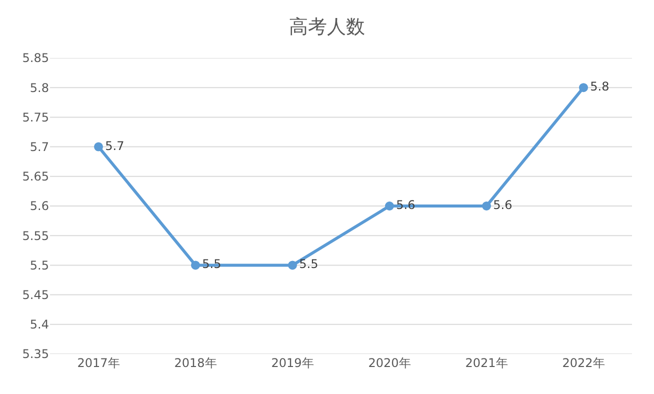 This screenshot has width=654, height=394. What do you see at coordinates (35, 235) in the screenshot?
I see `y-tick-label: 5.55` at bounding box center [35, 235].